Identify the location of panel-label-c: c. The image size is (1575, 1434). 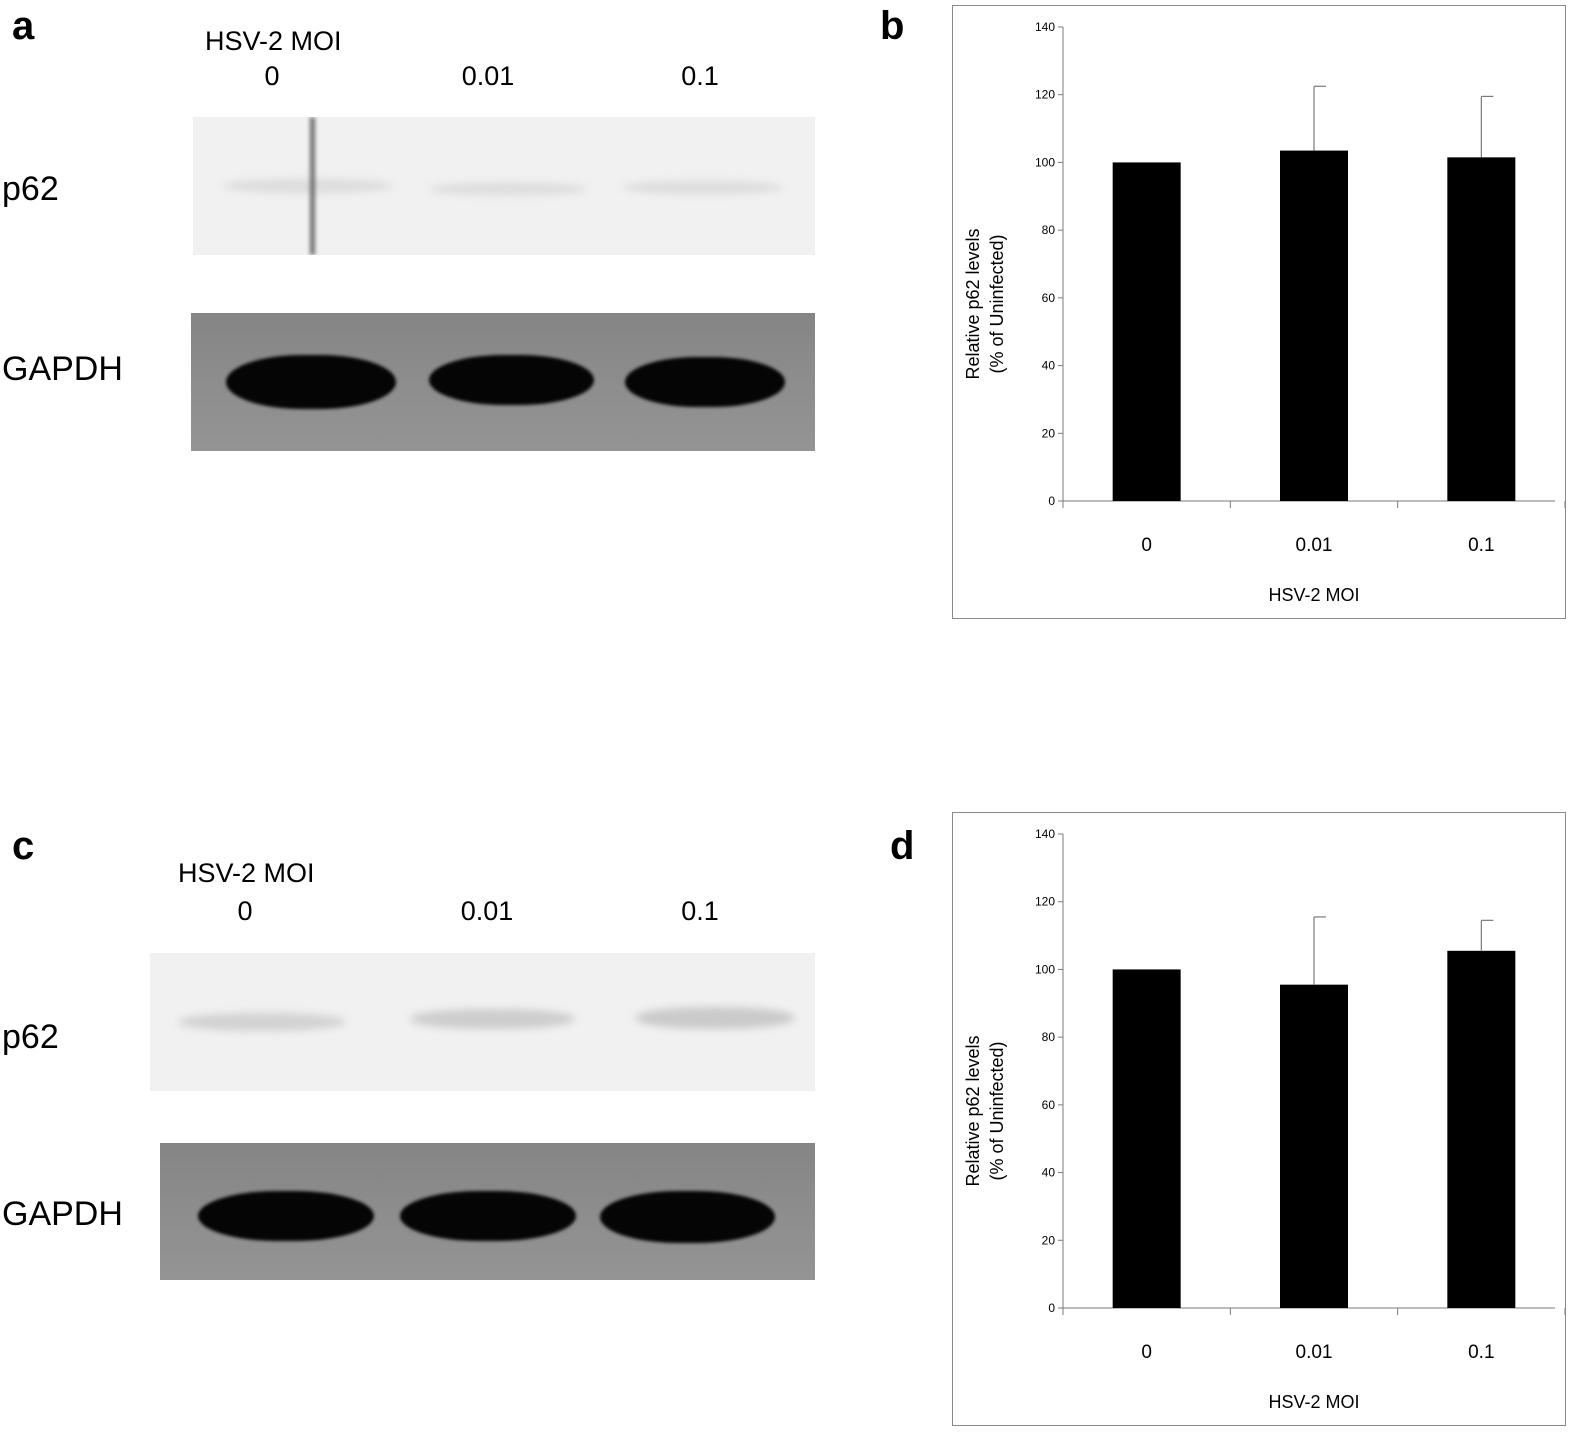
(23, 846).